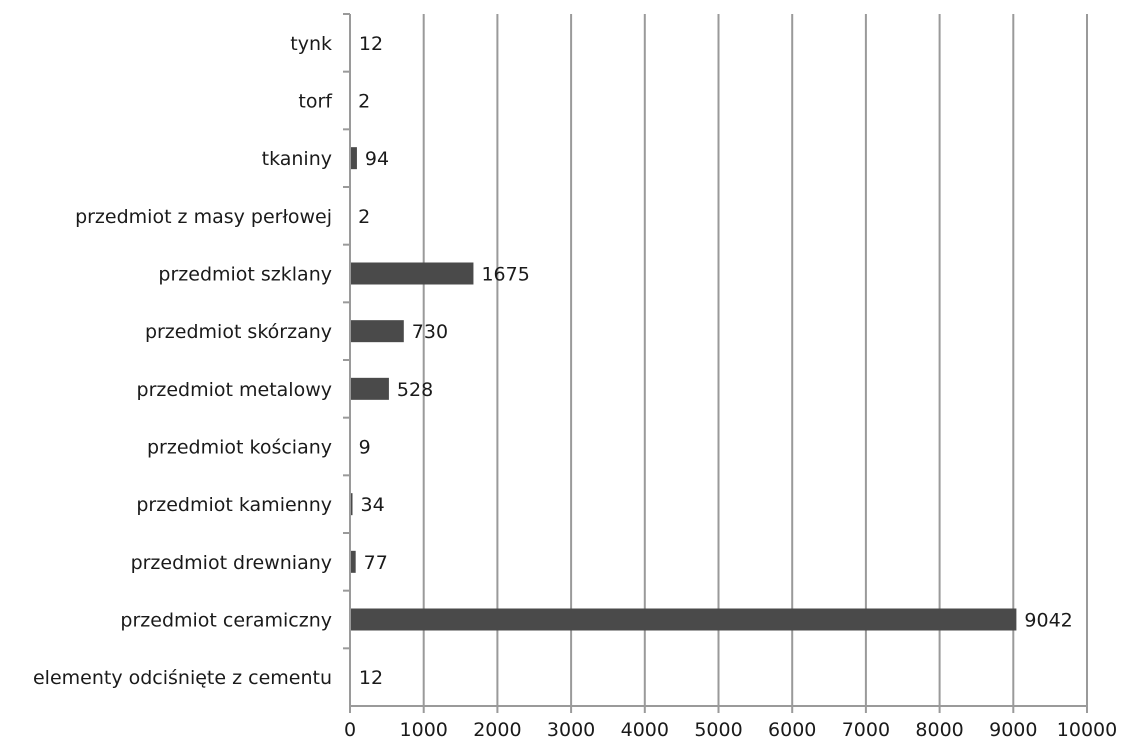  Describe the element at coordinates (239, 448) in the screenshot. I see `category-label-przedmiot-kosciany: przedmiot kościany` at that location.